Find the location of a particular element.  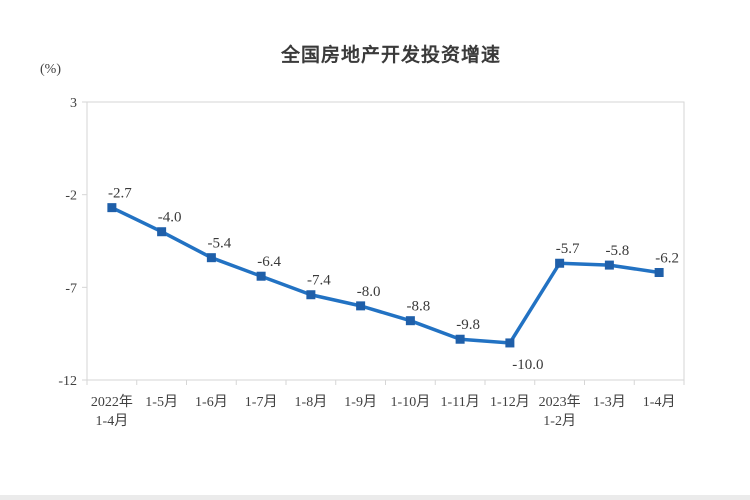

x-axis-label: 2022年 1-4月 is located at coordinates (112, 411).